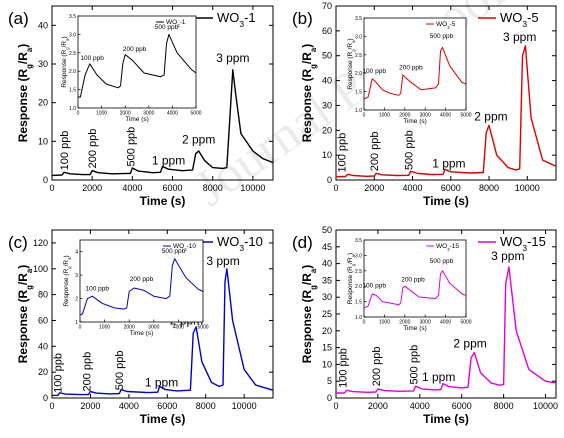 The image size is (564, 438). I want to click on inset-legend-label-part: -15, so click(455, 246).